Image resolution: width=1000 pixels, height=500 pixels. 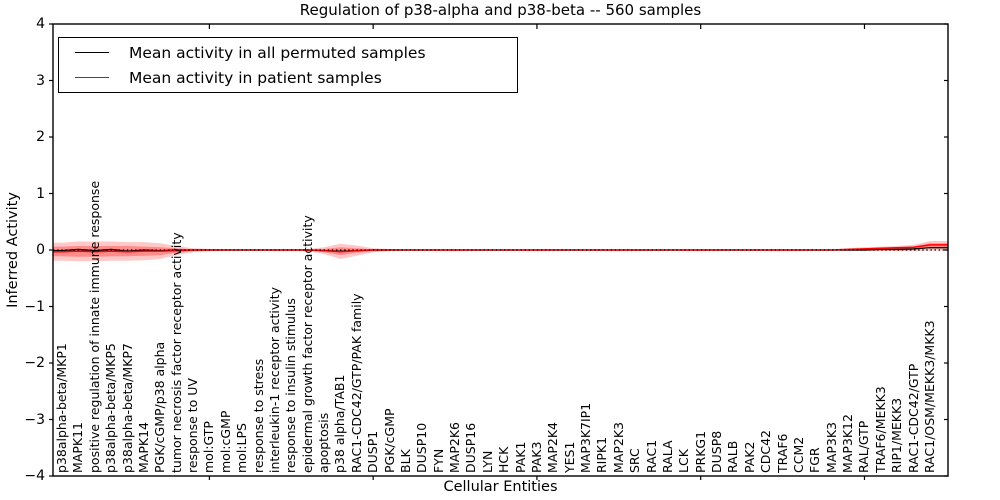 I want to click on x-category-label: DUSP10, so click(x=422, y=447).